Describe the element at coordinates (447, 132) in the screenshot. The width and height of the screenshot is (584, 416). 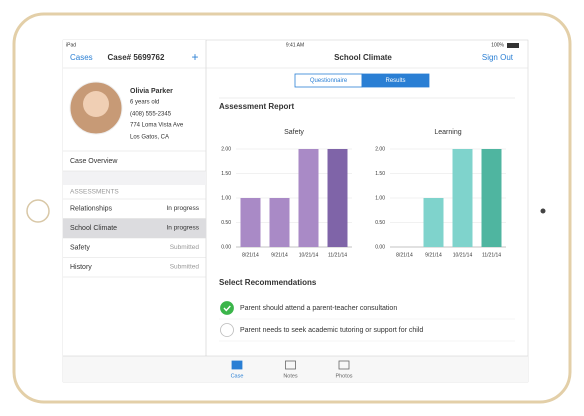
I see `chart-title: Learning` at that location.